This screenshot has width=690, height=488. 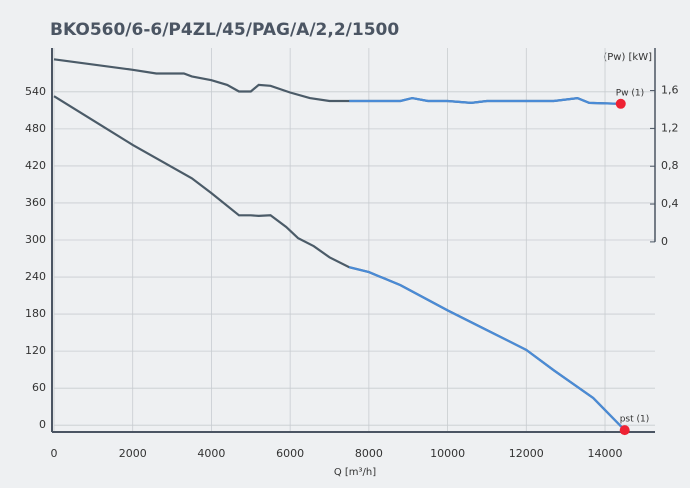 What do you see at coordinates (35, 313) in the screenshot?
I see `y-tick-label: 180` at bounding box center [35, 313].